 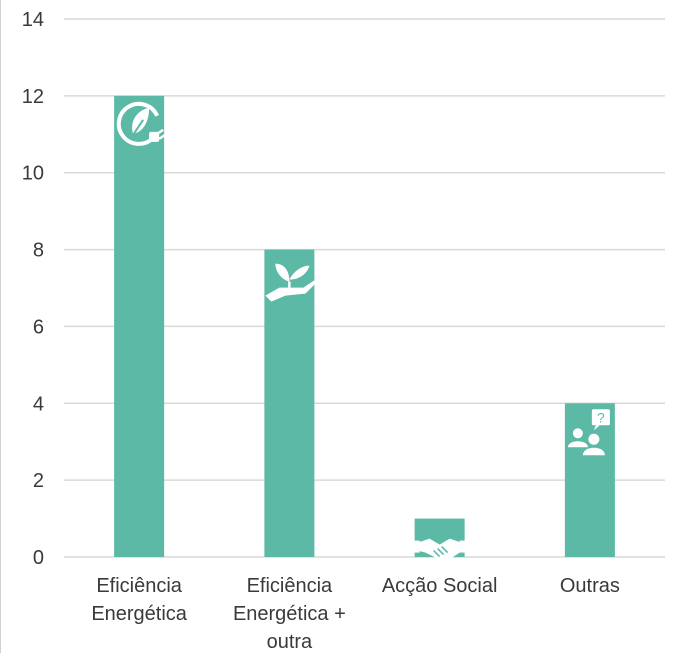 I want to click on y-tick-label: 6, so click(x=38, y=327).